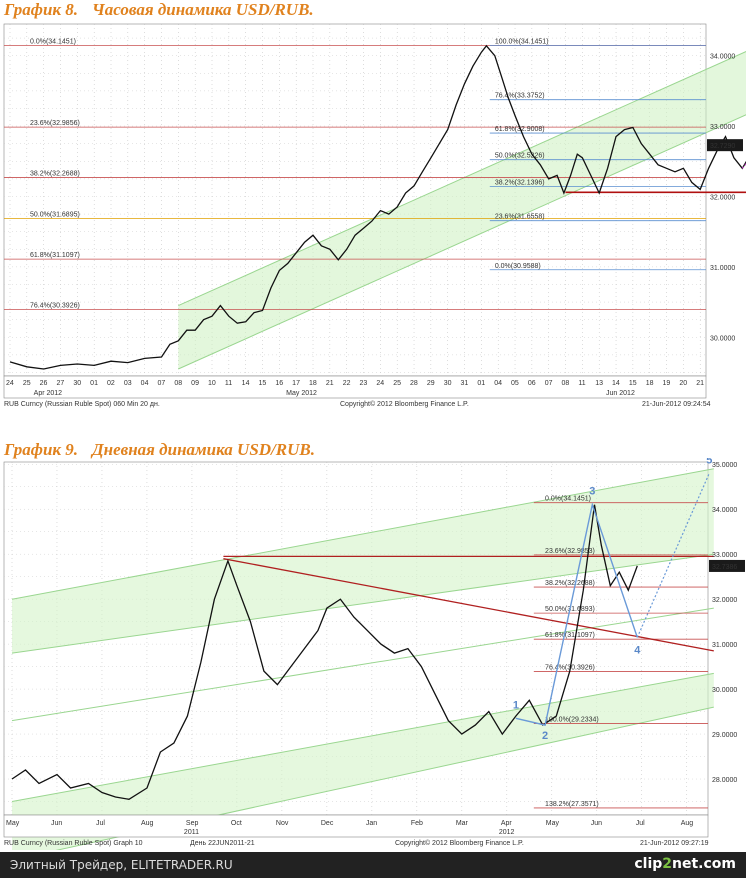 The width and height of the screenshot is (746, 878). What do you see at coordinates (683, 383) in the screenshot?
I see `x-tick-label: 20` at bounding box center [683, 383].